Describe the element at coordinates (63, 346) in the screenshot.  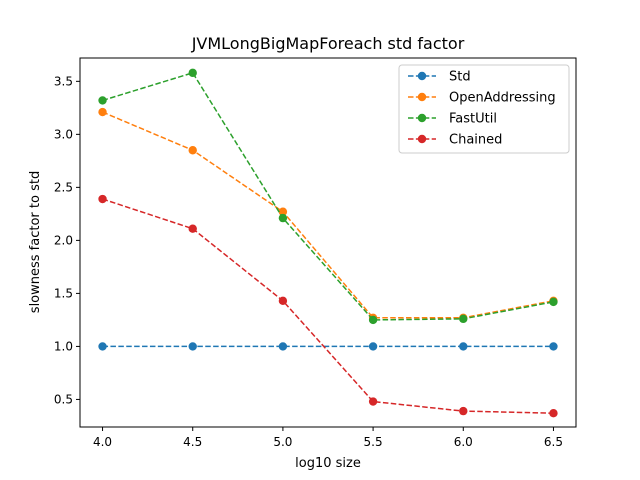
I see `y-tick-label: 1.0` at that location.